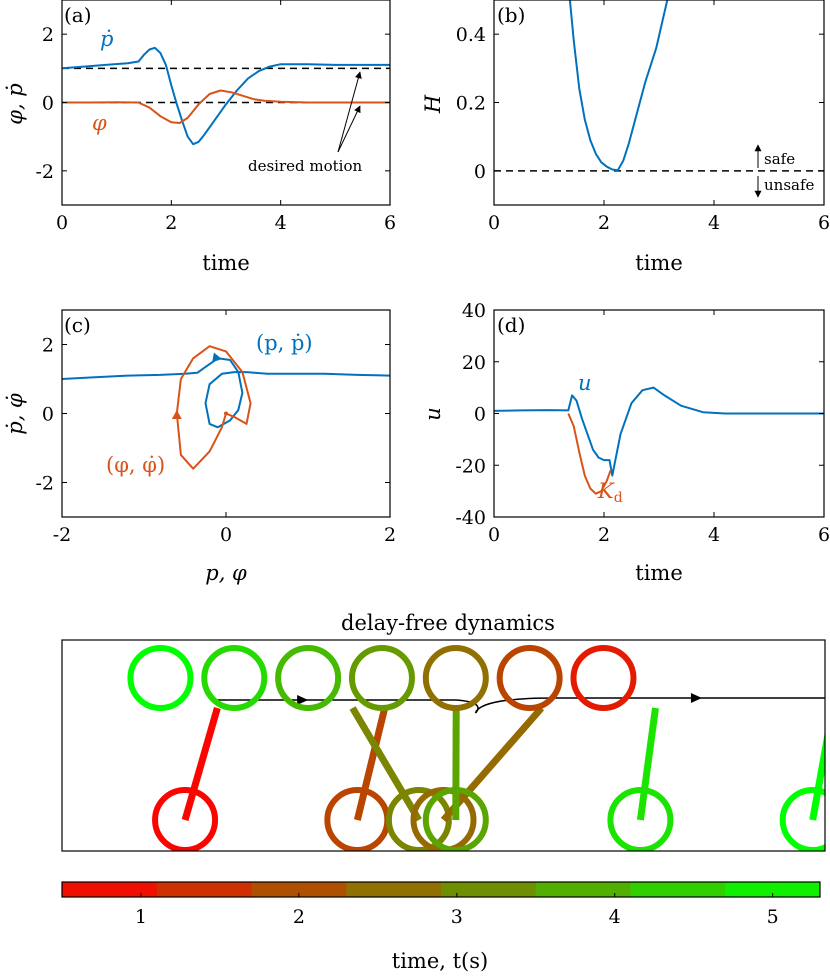 This screenshot has width=830, height=976. Describe the element at coordinates (226, 413) in the screenshot. I see `panel-c-origin-dot` at that location.